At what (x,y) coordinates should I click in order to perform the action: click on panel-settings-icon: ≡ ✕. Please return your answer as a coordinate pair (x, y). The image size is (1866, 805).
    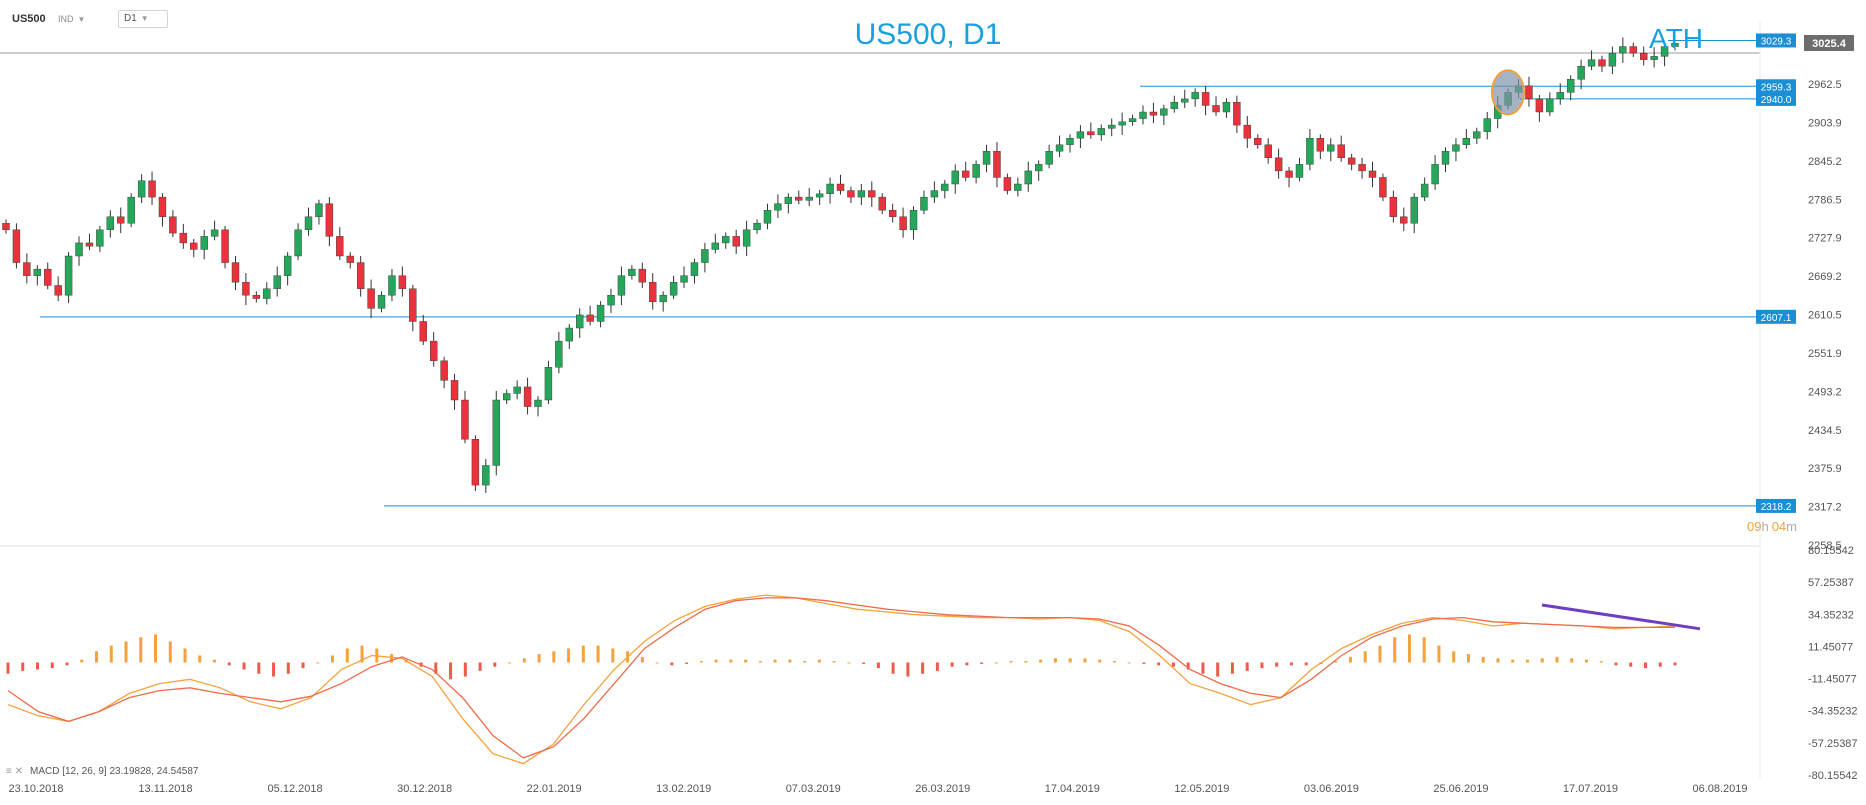
    Looking at the image, I should click on (14, 771).